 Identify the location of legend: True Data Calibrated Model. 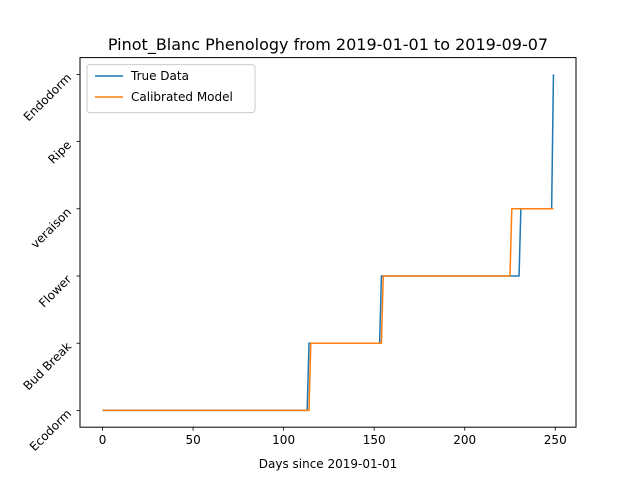
(171, 89).